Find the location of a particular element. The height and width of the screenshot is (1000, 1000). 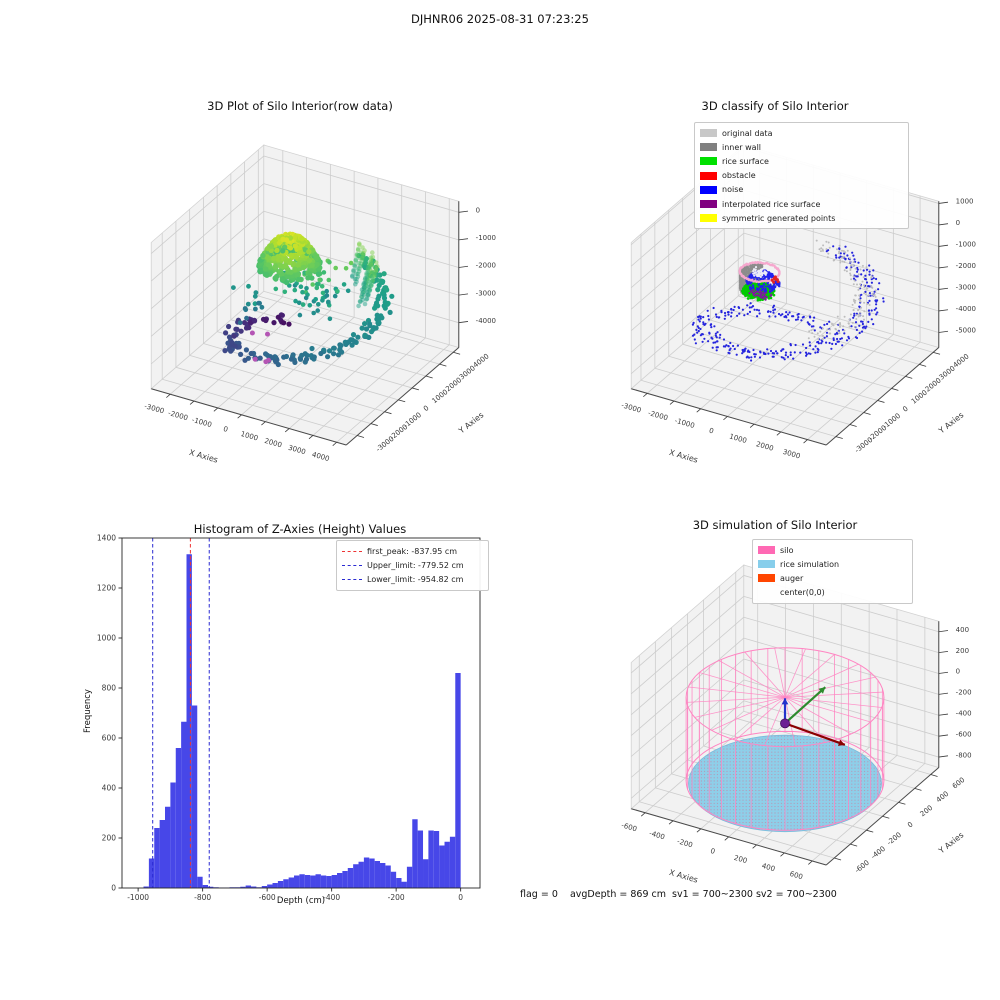

legend-item-label: interpolated rice surface is located at coordinates (771, 204).